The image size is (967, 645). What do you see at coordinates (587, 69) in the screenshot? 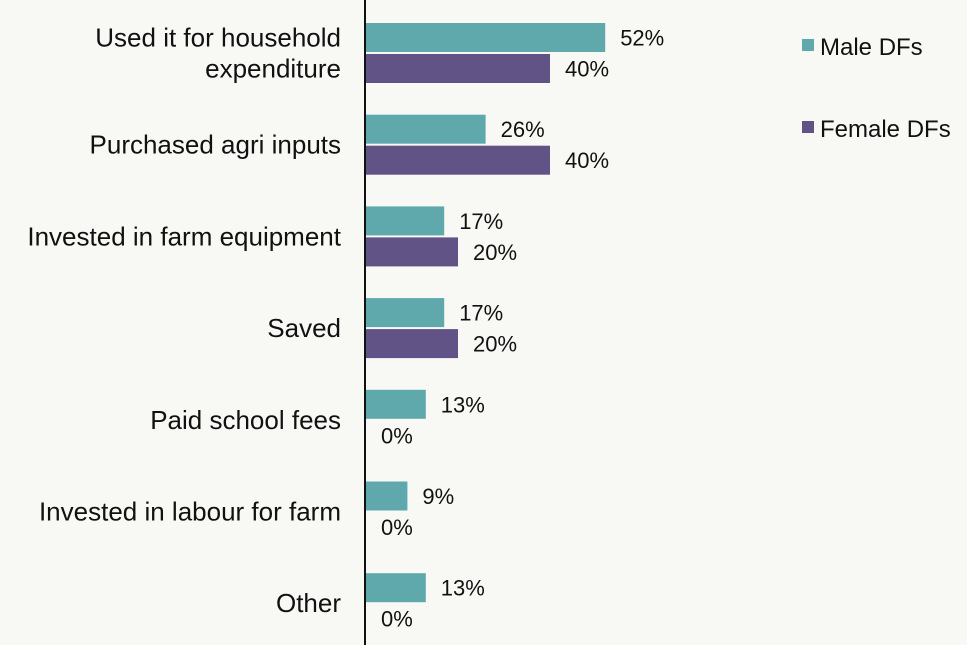
I see `value-label-1-0: 40%` at bounding box center [587, 69].